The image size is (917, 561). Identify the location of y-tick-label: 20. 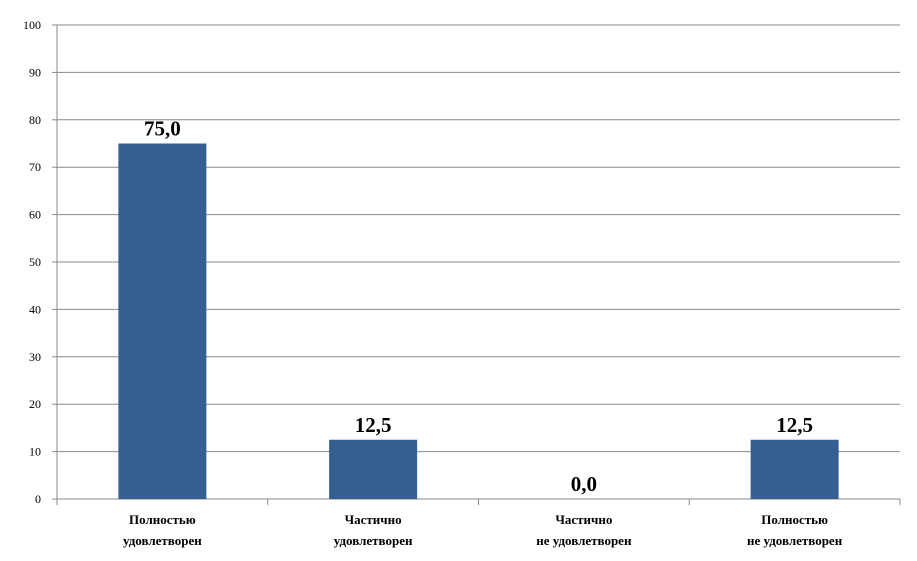
(35, 404).